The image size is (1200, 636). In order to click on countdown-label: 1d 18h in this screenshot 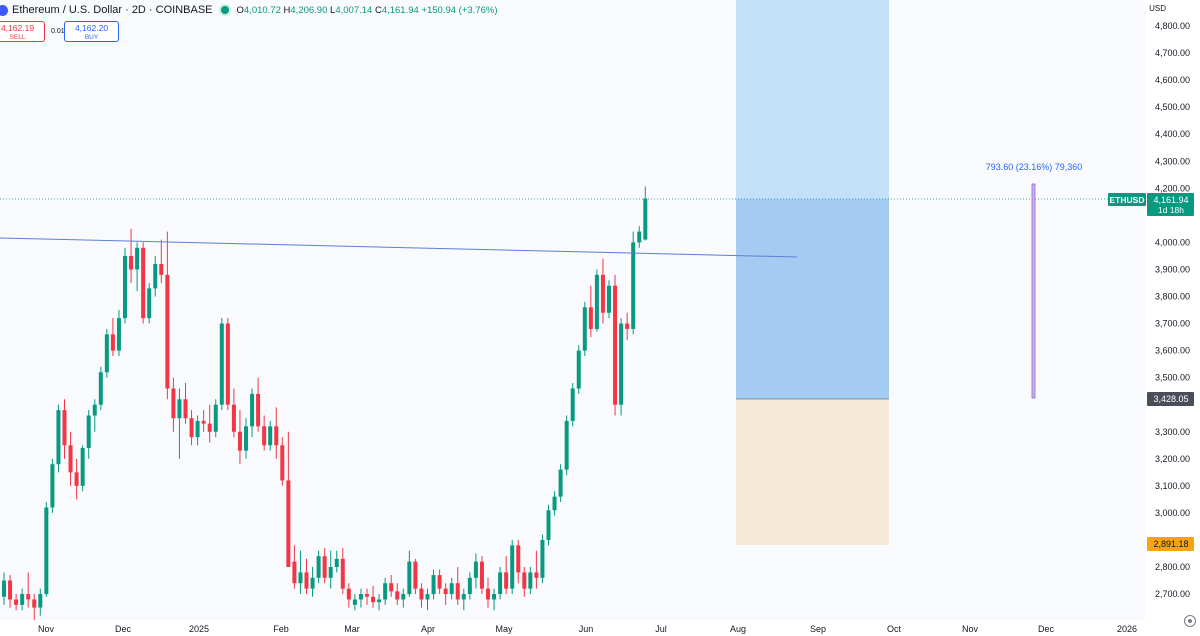, I will do `click(1171, 210)`.